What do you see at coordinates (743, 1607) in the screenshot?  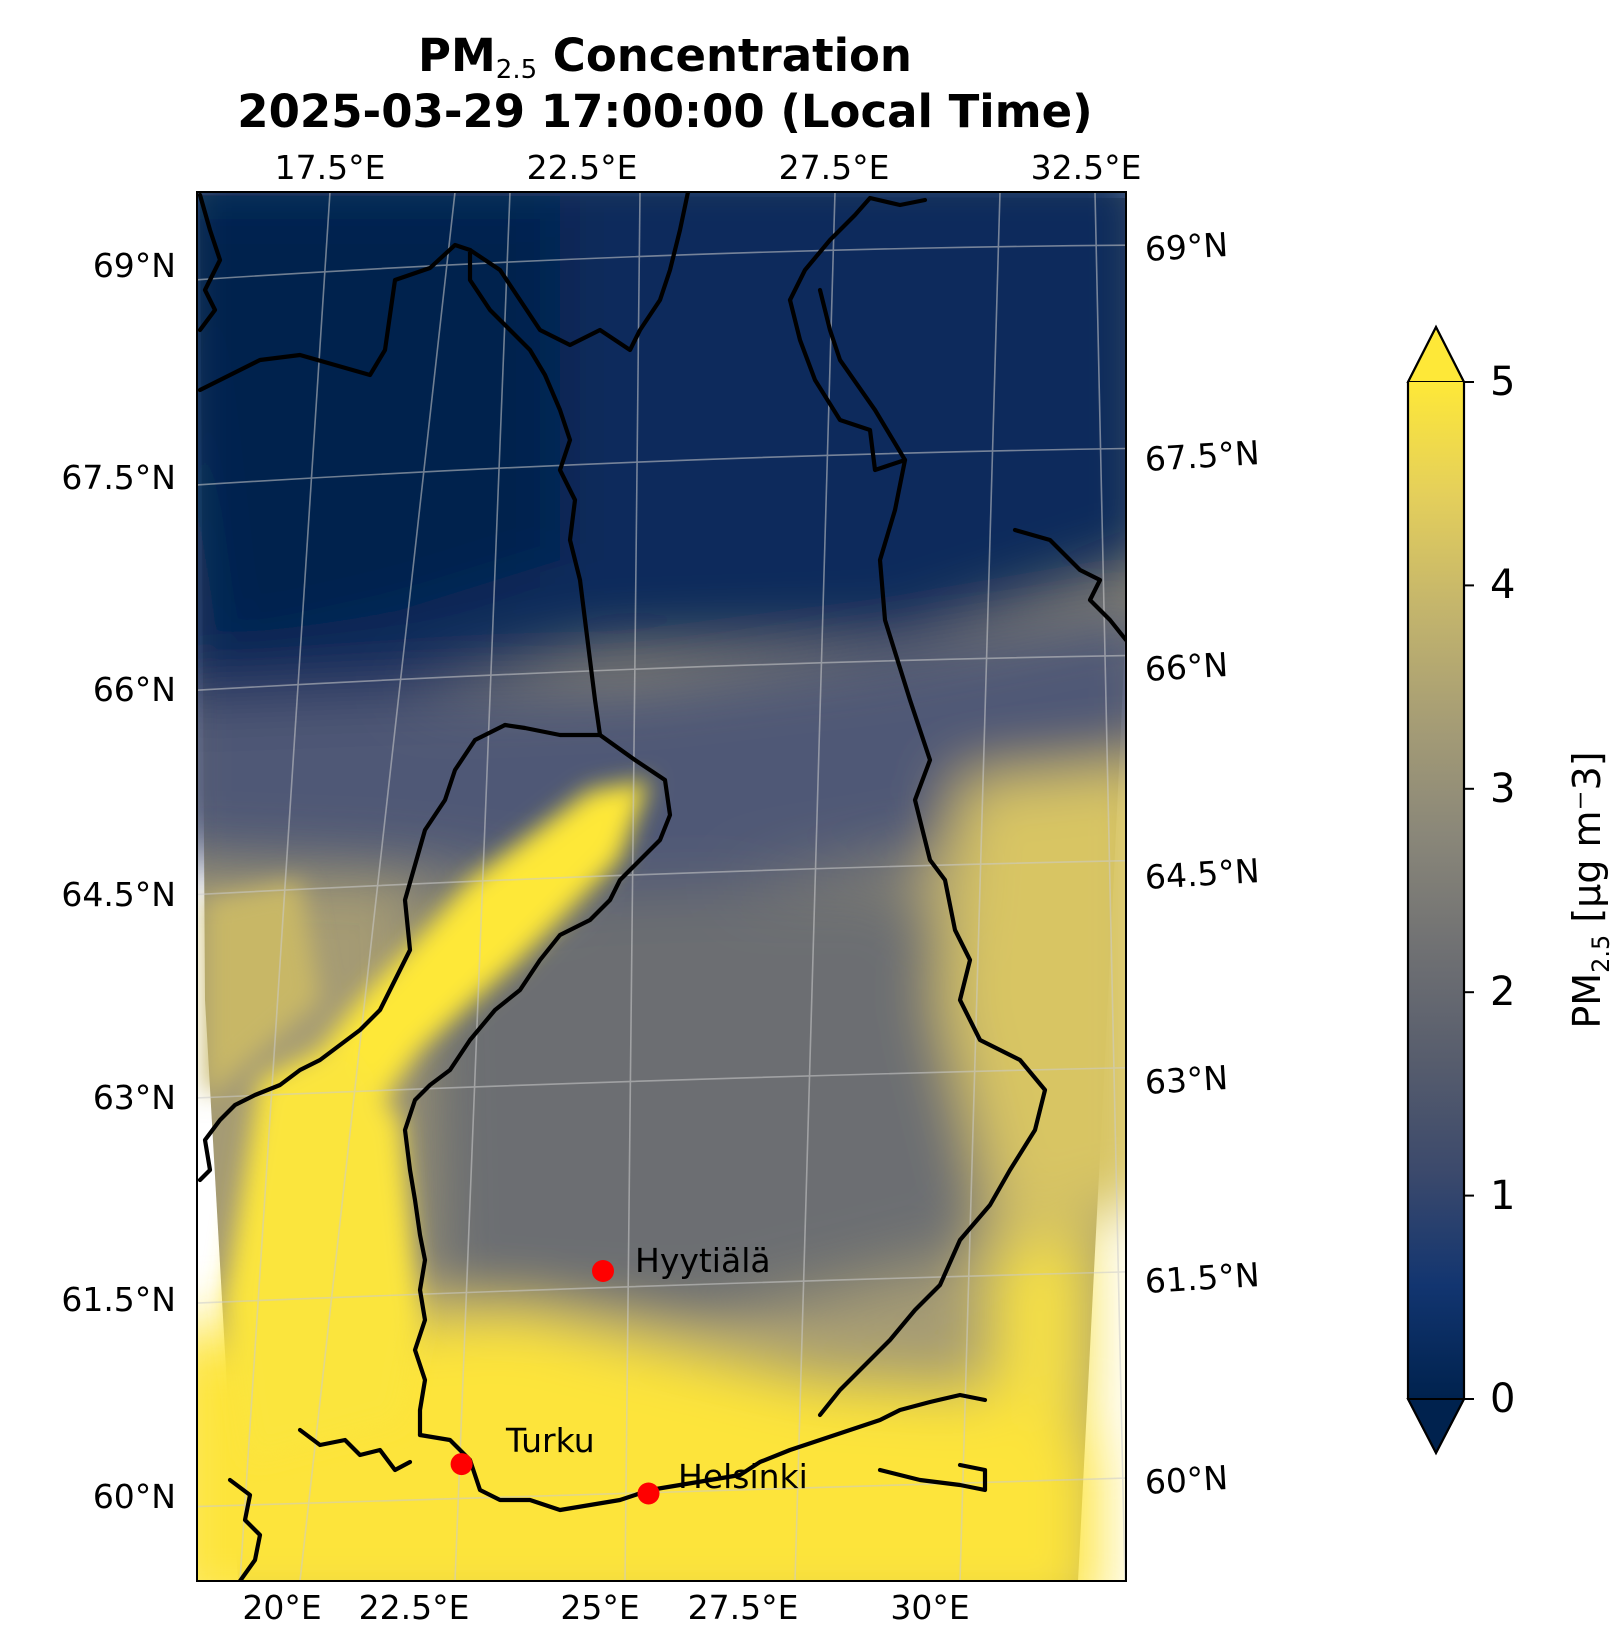 I see `lon-tick-bottom-27-5: 27.5°E` at bounding box center [743, 1607].